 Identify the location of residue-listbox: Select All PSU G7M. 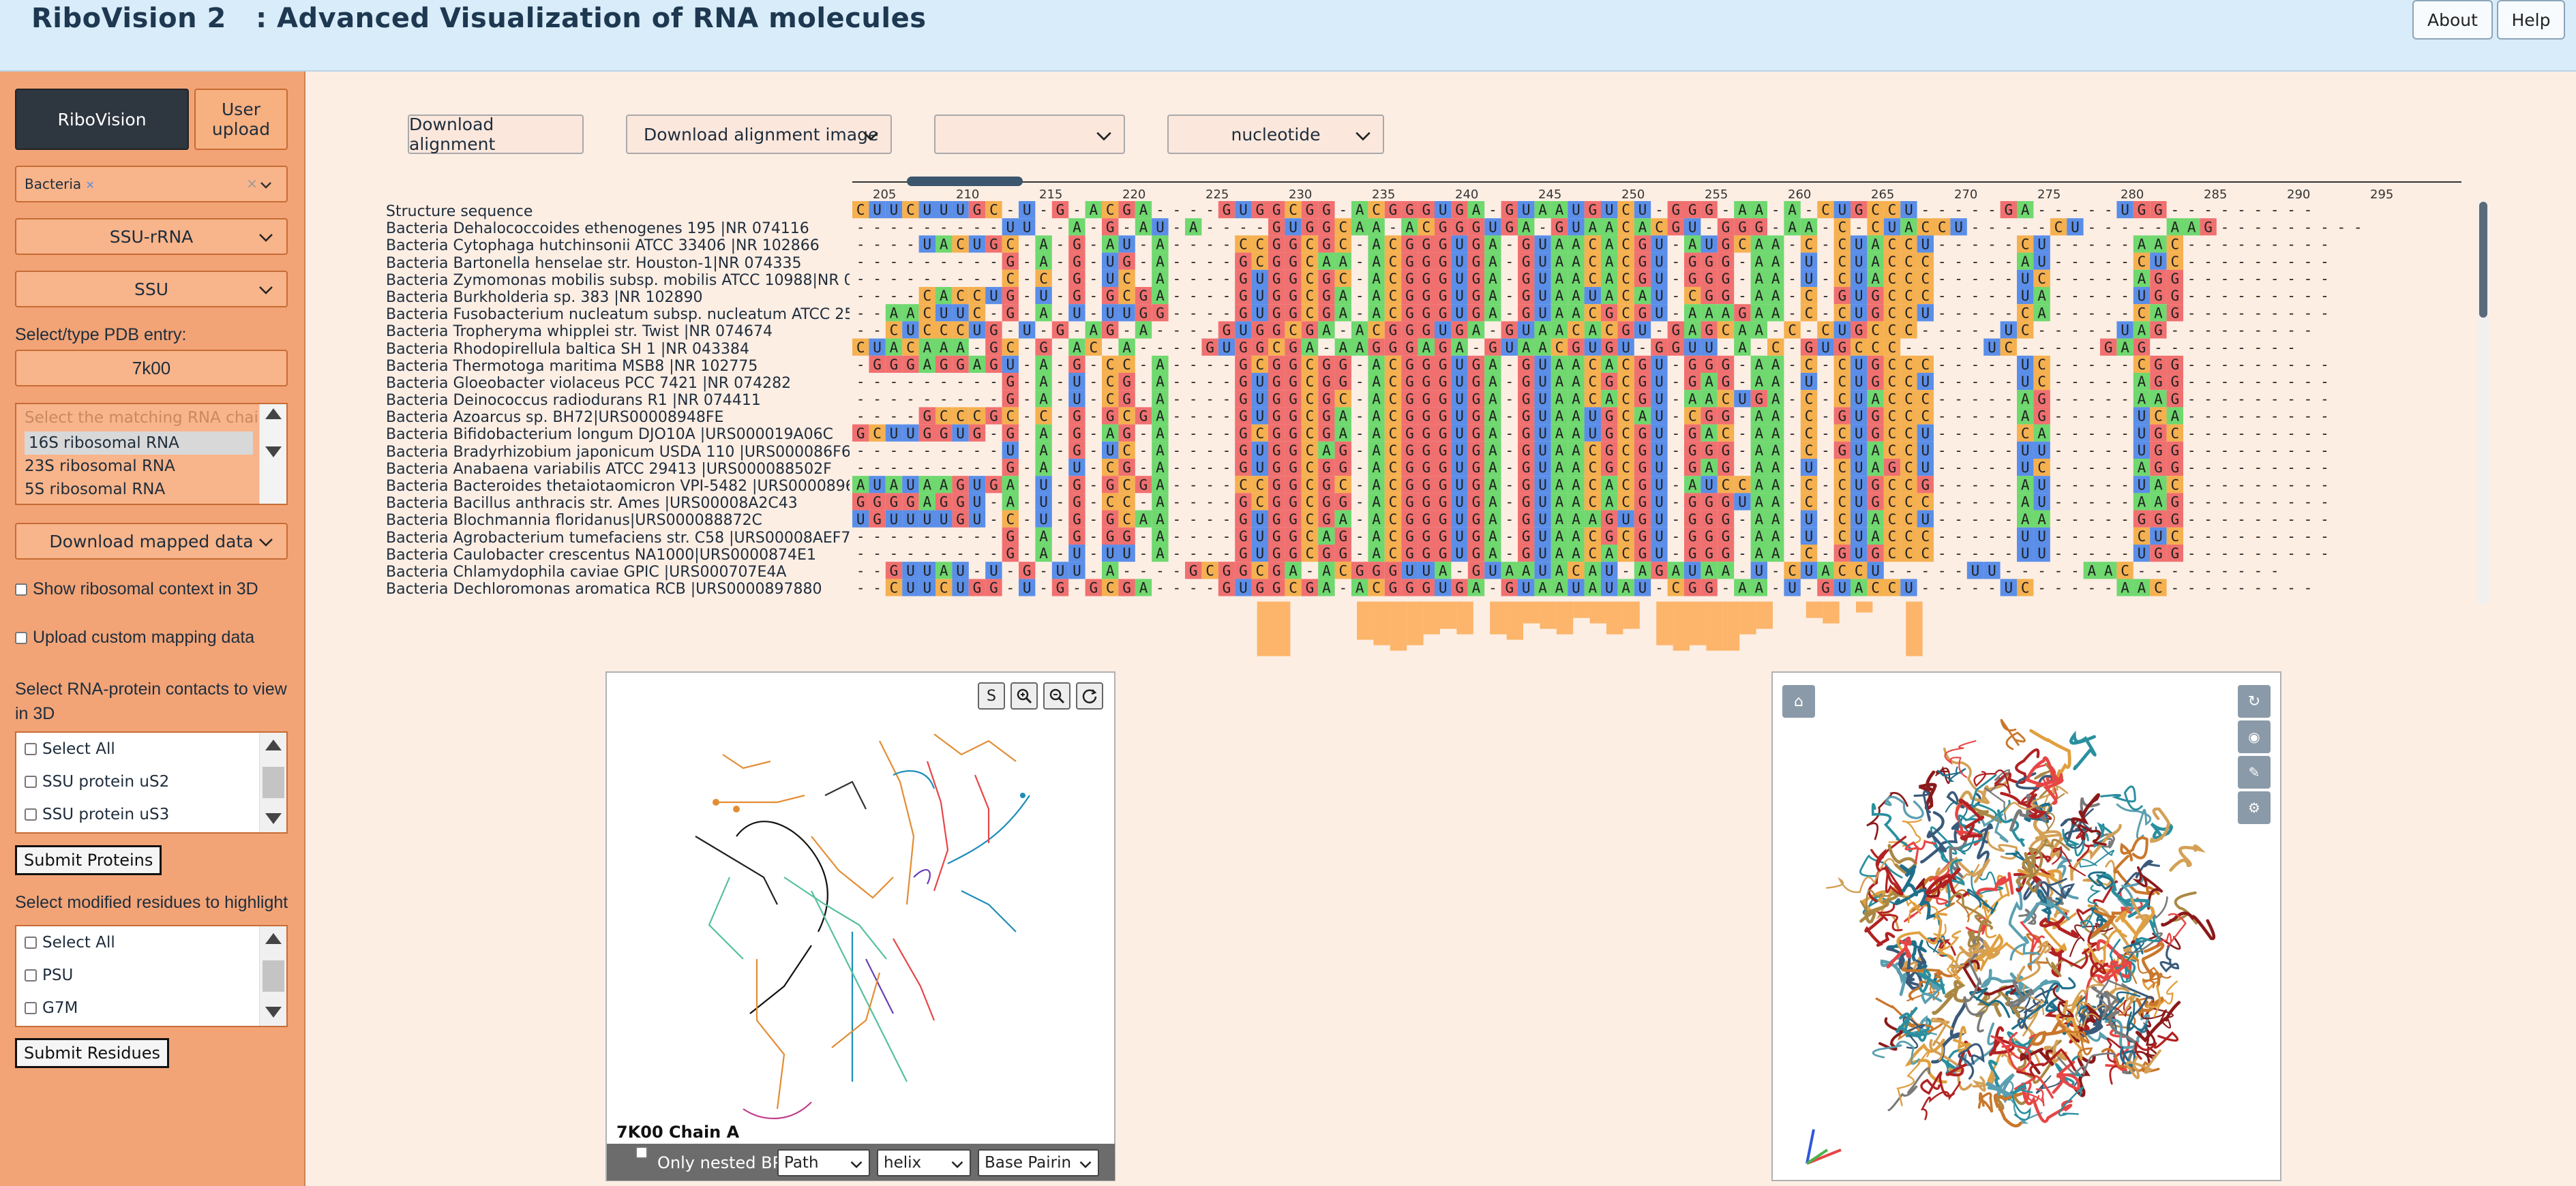
(151, 976).